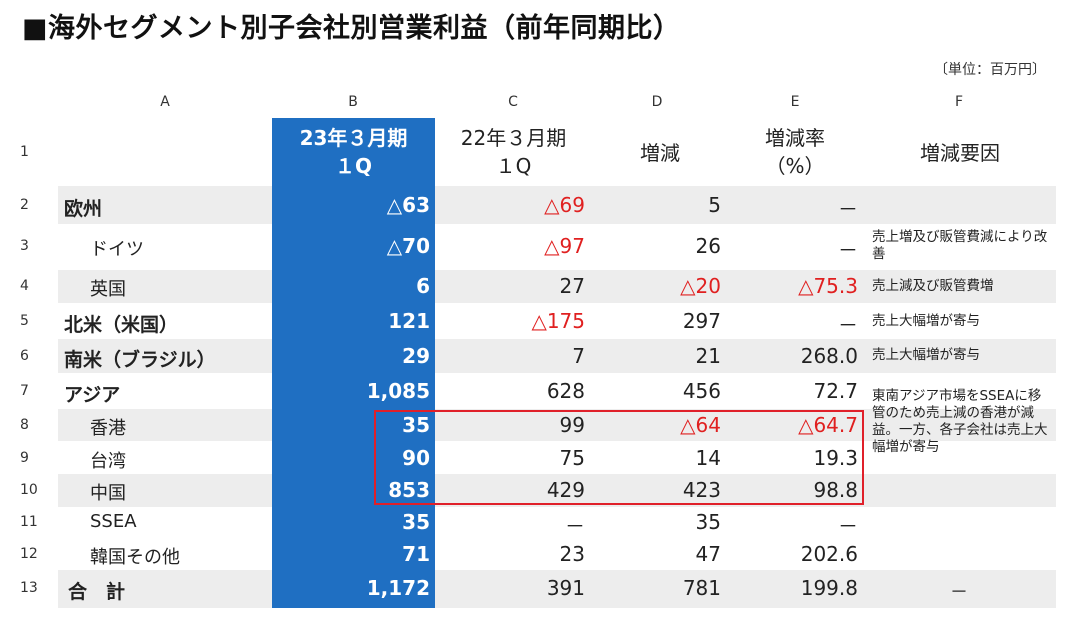 This screenshot has width=1080, height=624. What do you see at coordinates (353, 102) in the screenshot?
I see `column-letter-b: B` at bounding box center [353, 102].